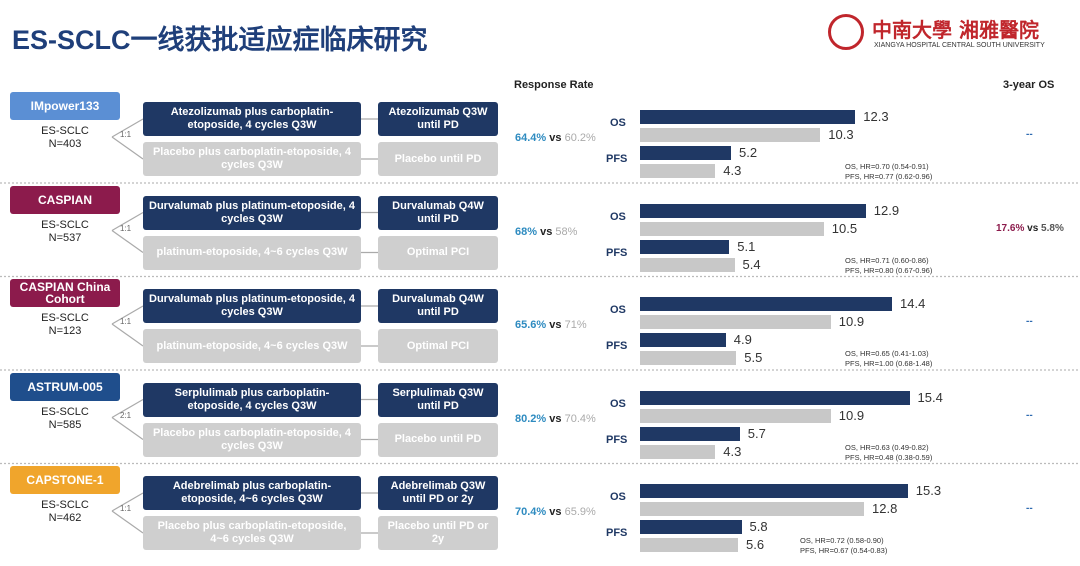 The image size is (1080, 566). What do you see at coordinates (551, 325) in the screenshot?
I see `response-rate: 65.6% vs 71%` at bounding box center [551, 325].